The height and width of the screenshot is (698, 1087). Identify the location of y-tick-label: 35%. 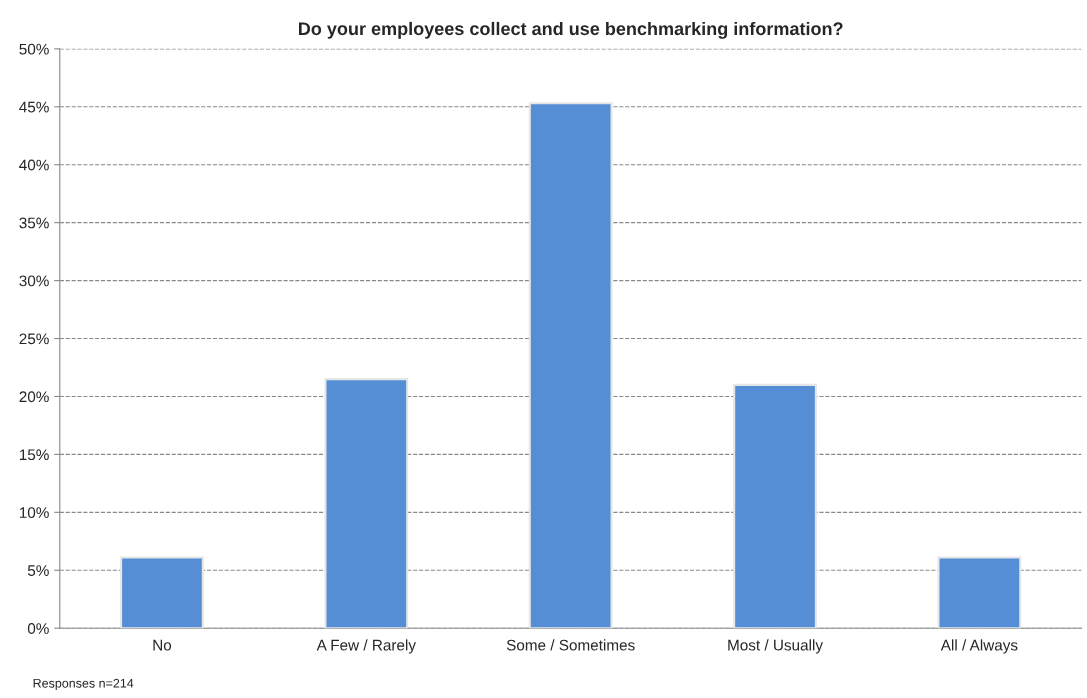
(34, 223).